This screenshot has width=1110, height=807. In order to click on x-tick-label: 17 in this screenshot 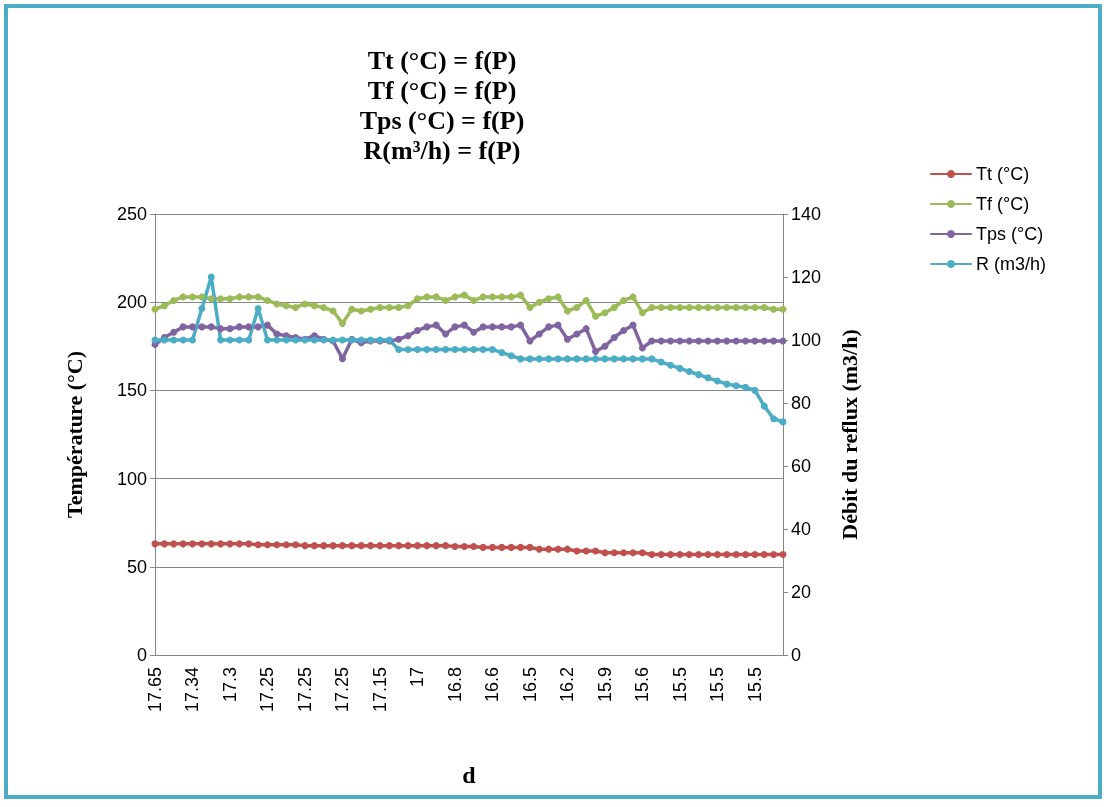, I will do `click(417, 677)`.